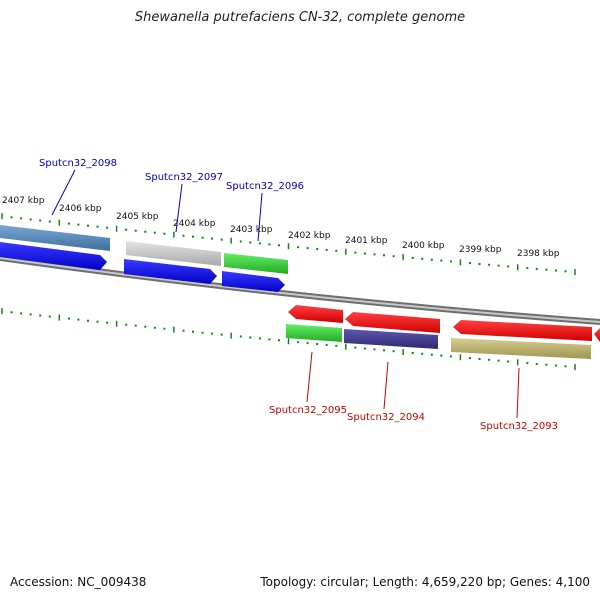 This screenshot has height=600, width=600. Describe the element at coordinates (55, 238) in the screenshot. I see `gene-2098-feature` at that location.